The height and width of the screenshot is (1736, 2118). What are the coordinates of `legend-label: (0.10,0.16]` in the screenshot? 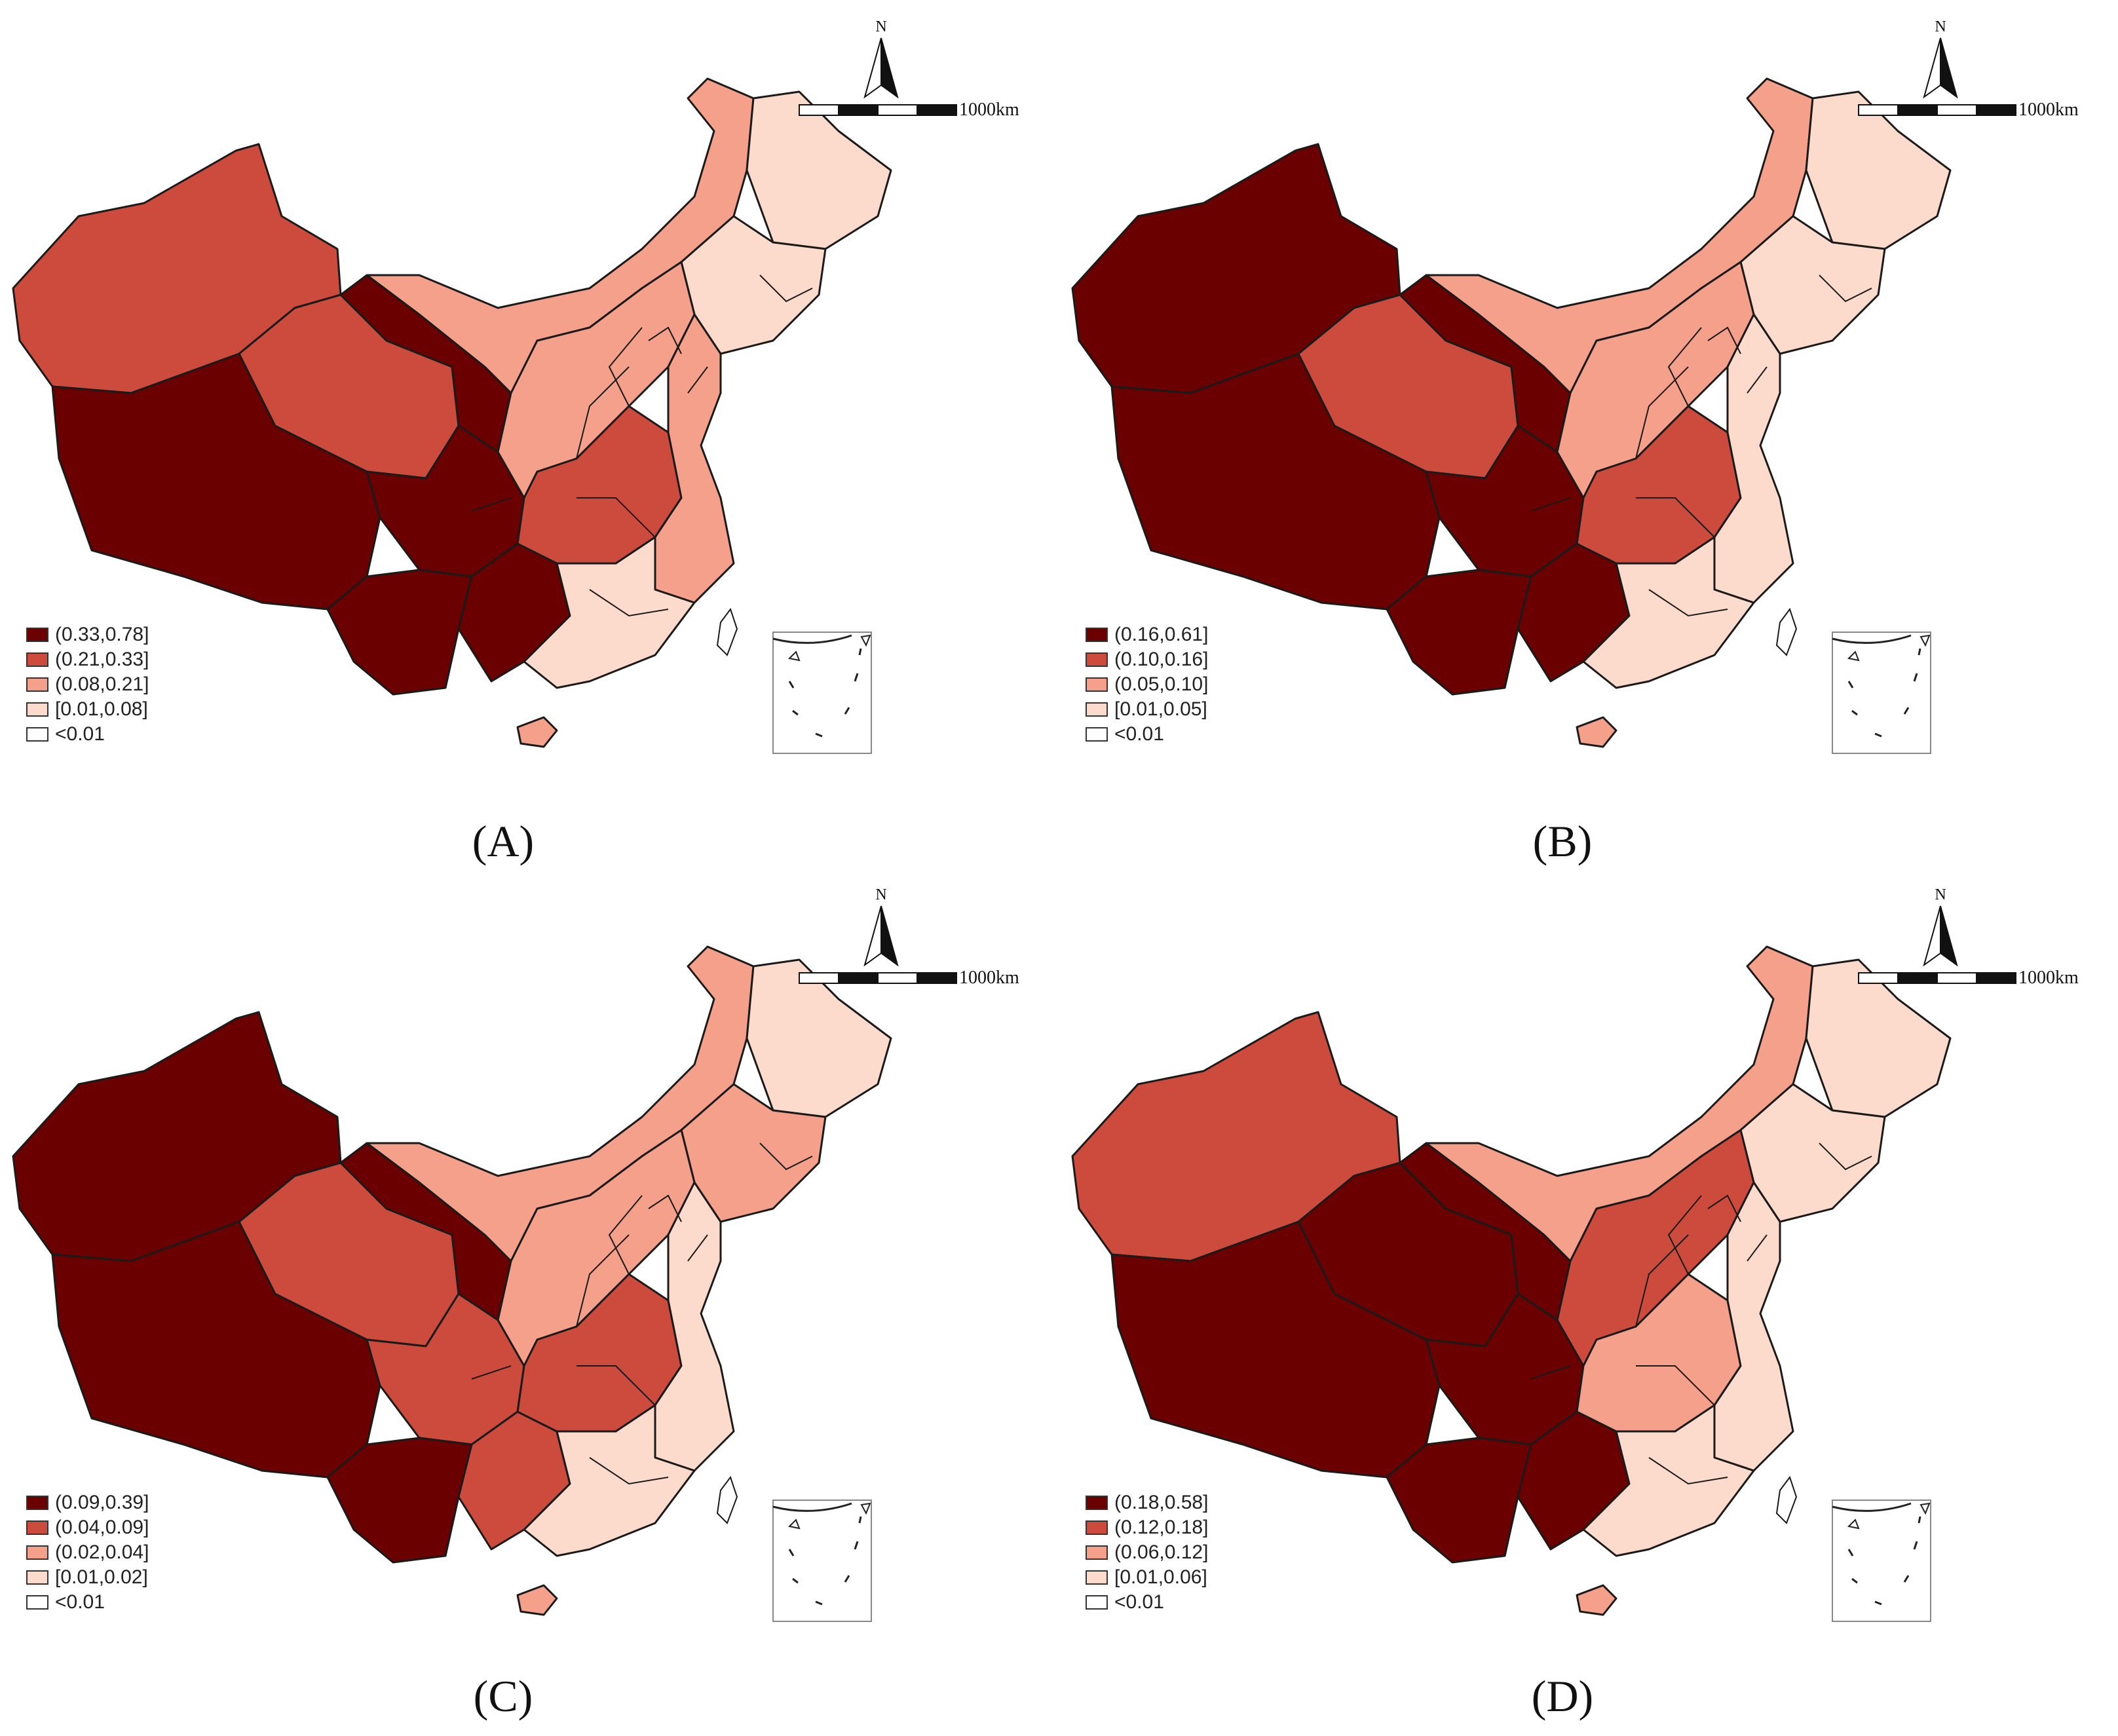 It's located at (1161, 659).